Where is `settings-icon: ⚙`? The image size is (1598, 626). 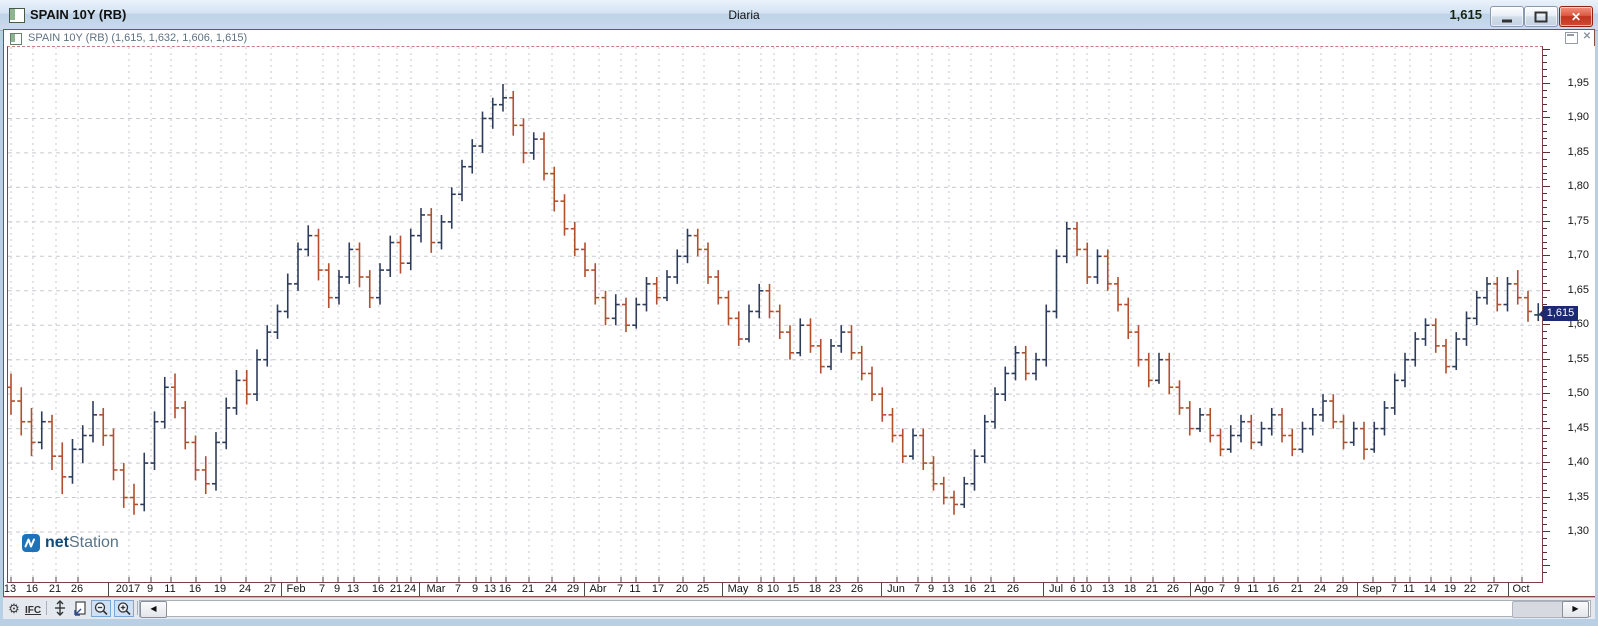 settings-icon: ⚙ is located at coordinates (14, 608).